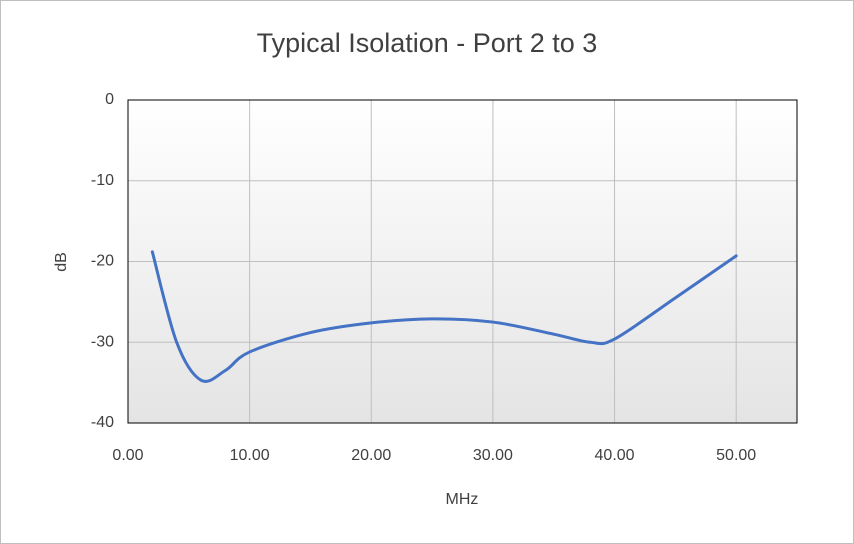  Describe the element at coordinates (102, 341) in the screenshot. I see `y-tick-label: -30` at that location.